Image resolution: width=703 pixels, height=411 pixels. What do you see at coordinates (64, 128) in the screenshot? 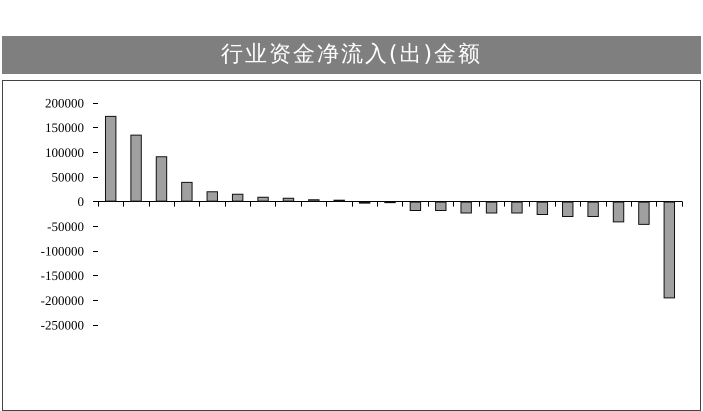
I see `y-tick-label: 150000` at bounding box center [64, 128].